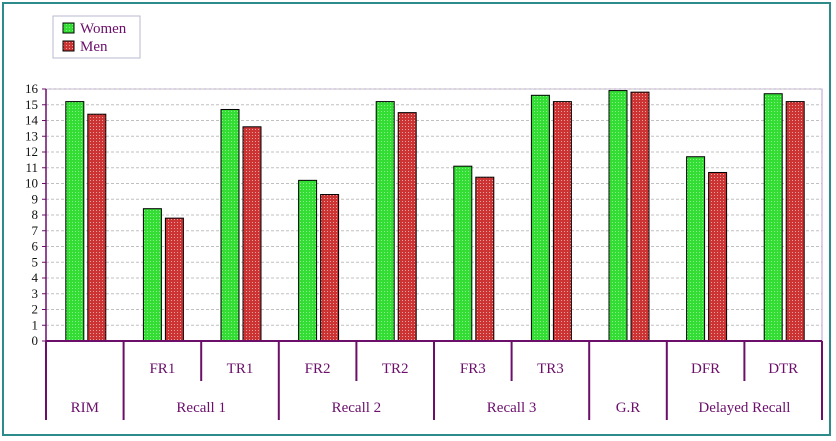  What do you see at coordinates (550, 369) in the screenshot?
I see `x-category-label: TR3` at bounding box center [550, 369].